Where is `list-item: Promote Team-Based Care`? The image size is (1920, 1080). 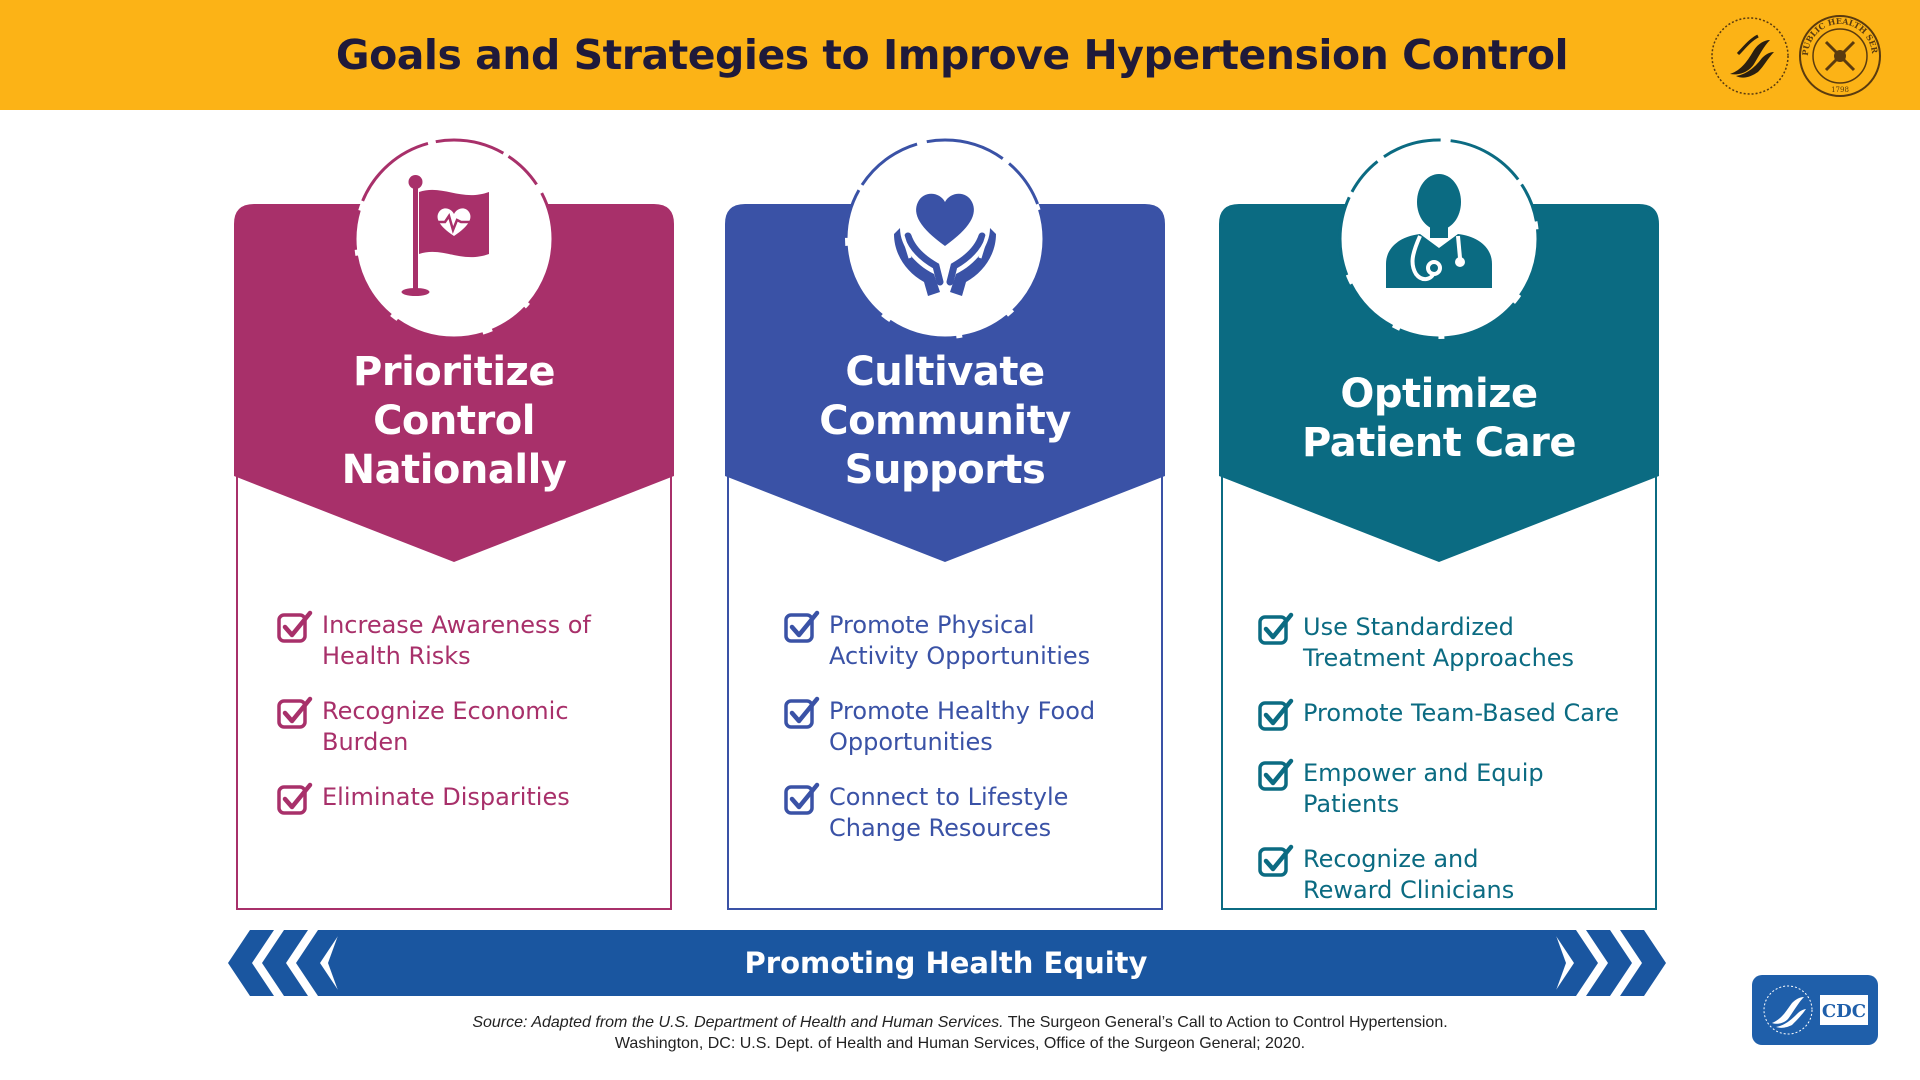
list-item: Promote Team-Based Care is located at coordinates (1447, 716).